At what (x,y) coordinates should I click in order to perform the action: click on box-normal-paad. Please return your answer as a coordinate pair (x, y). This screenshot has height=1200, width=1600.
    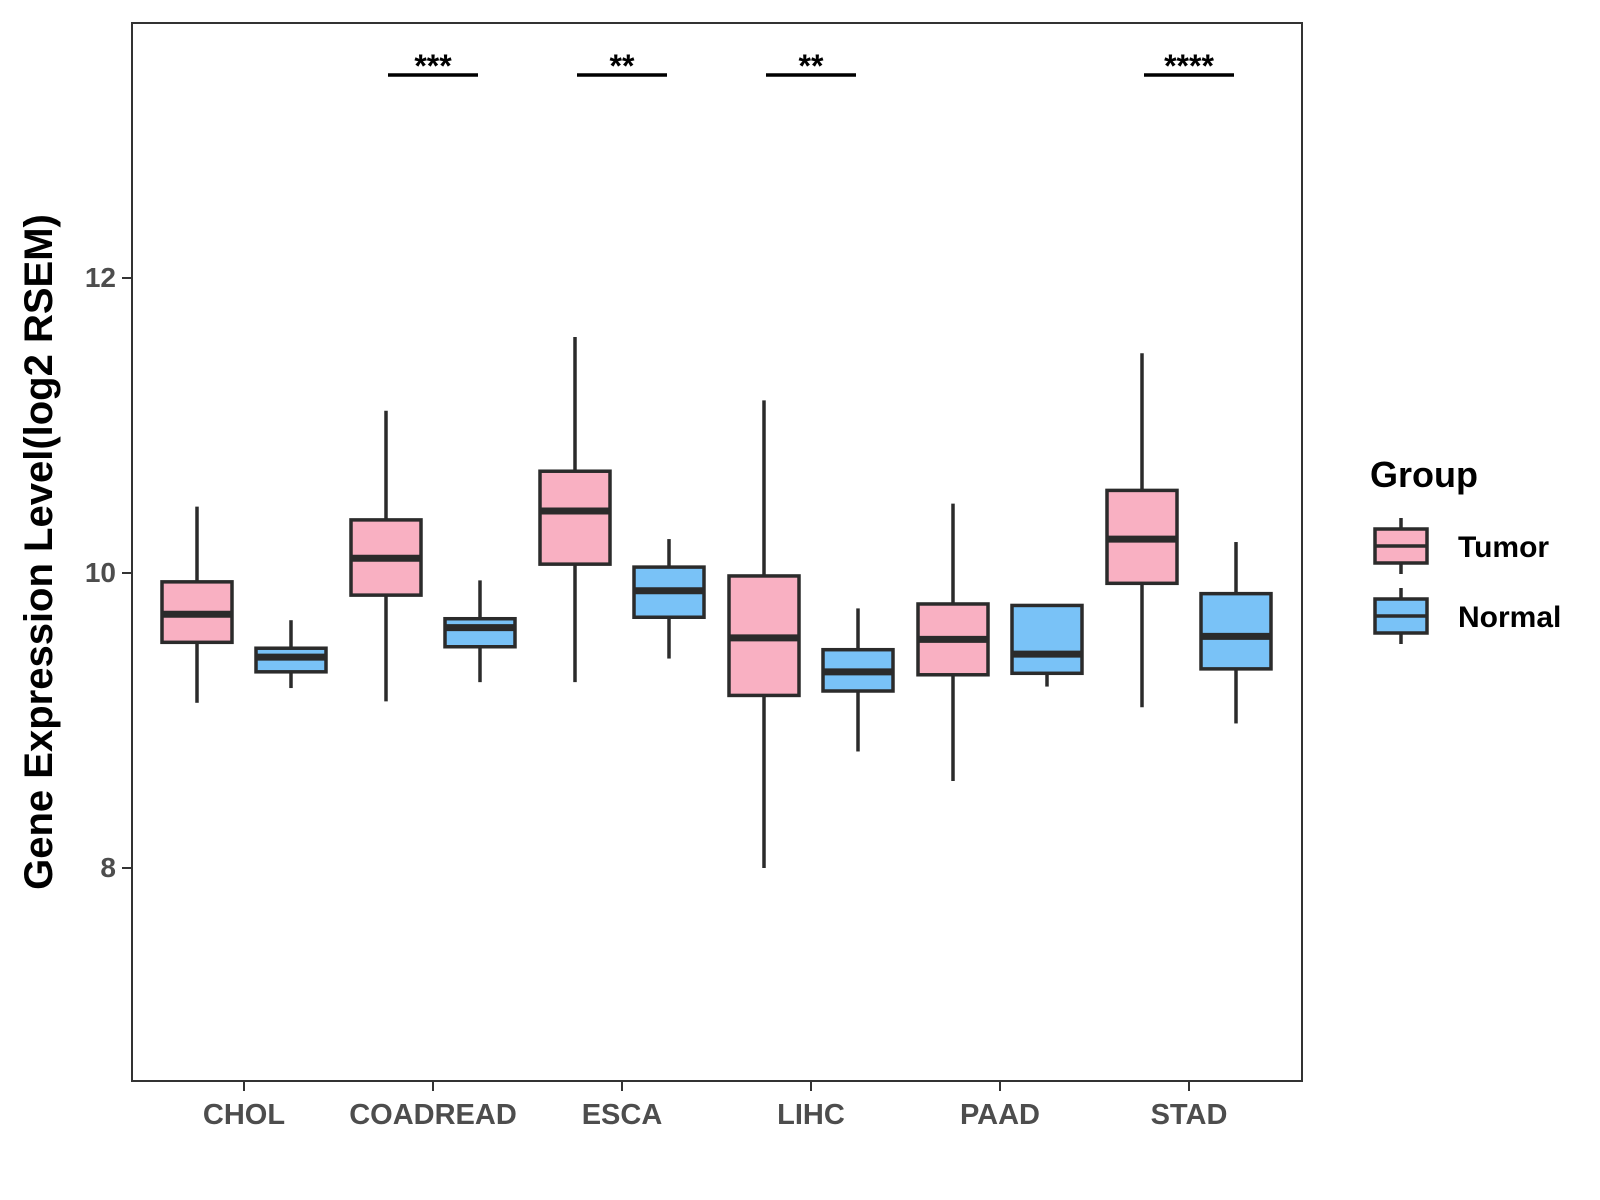
    Looking at the image, I should click on (1047, 645).